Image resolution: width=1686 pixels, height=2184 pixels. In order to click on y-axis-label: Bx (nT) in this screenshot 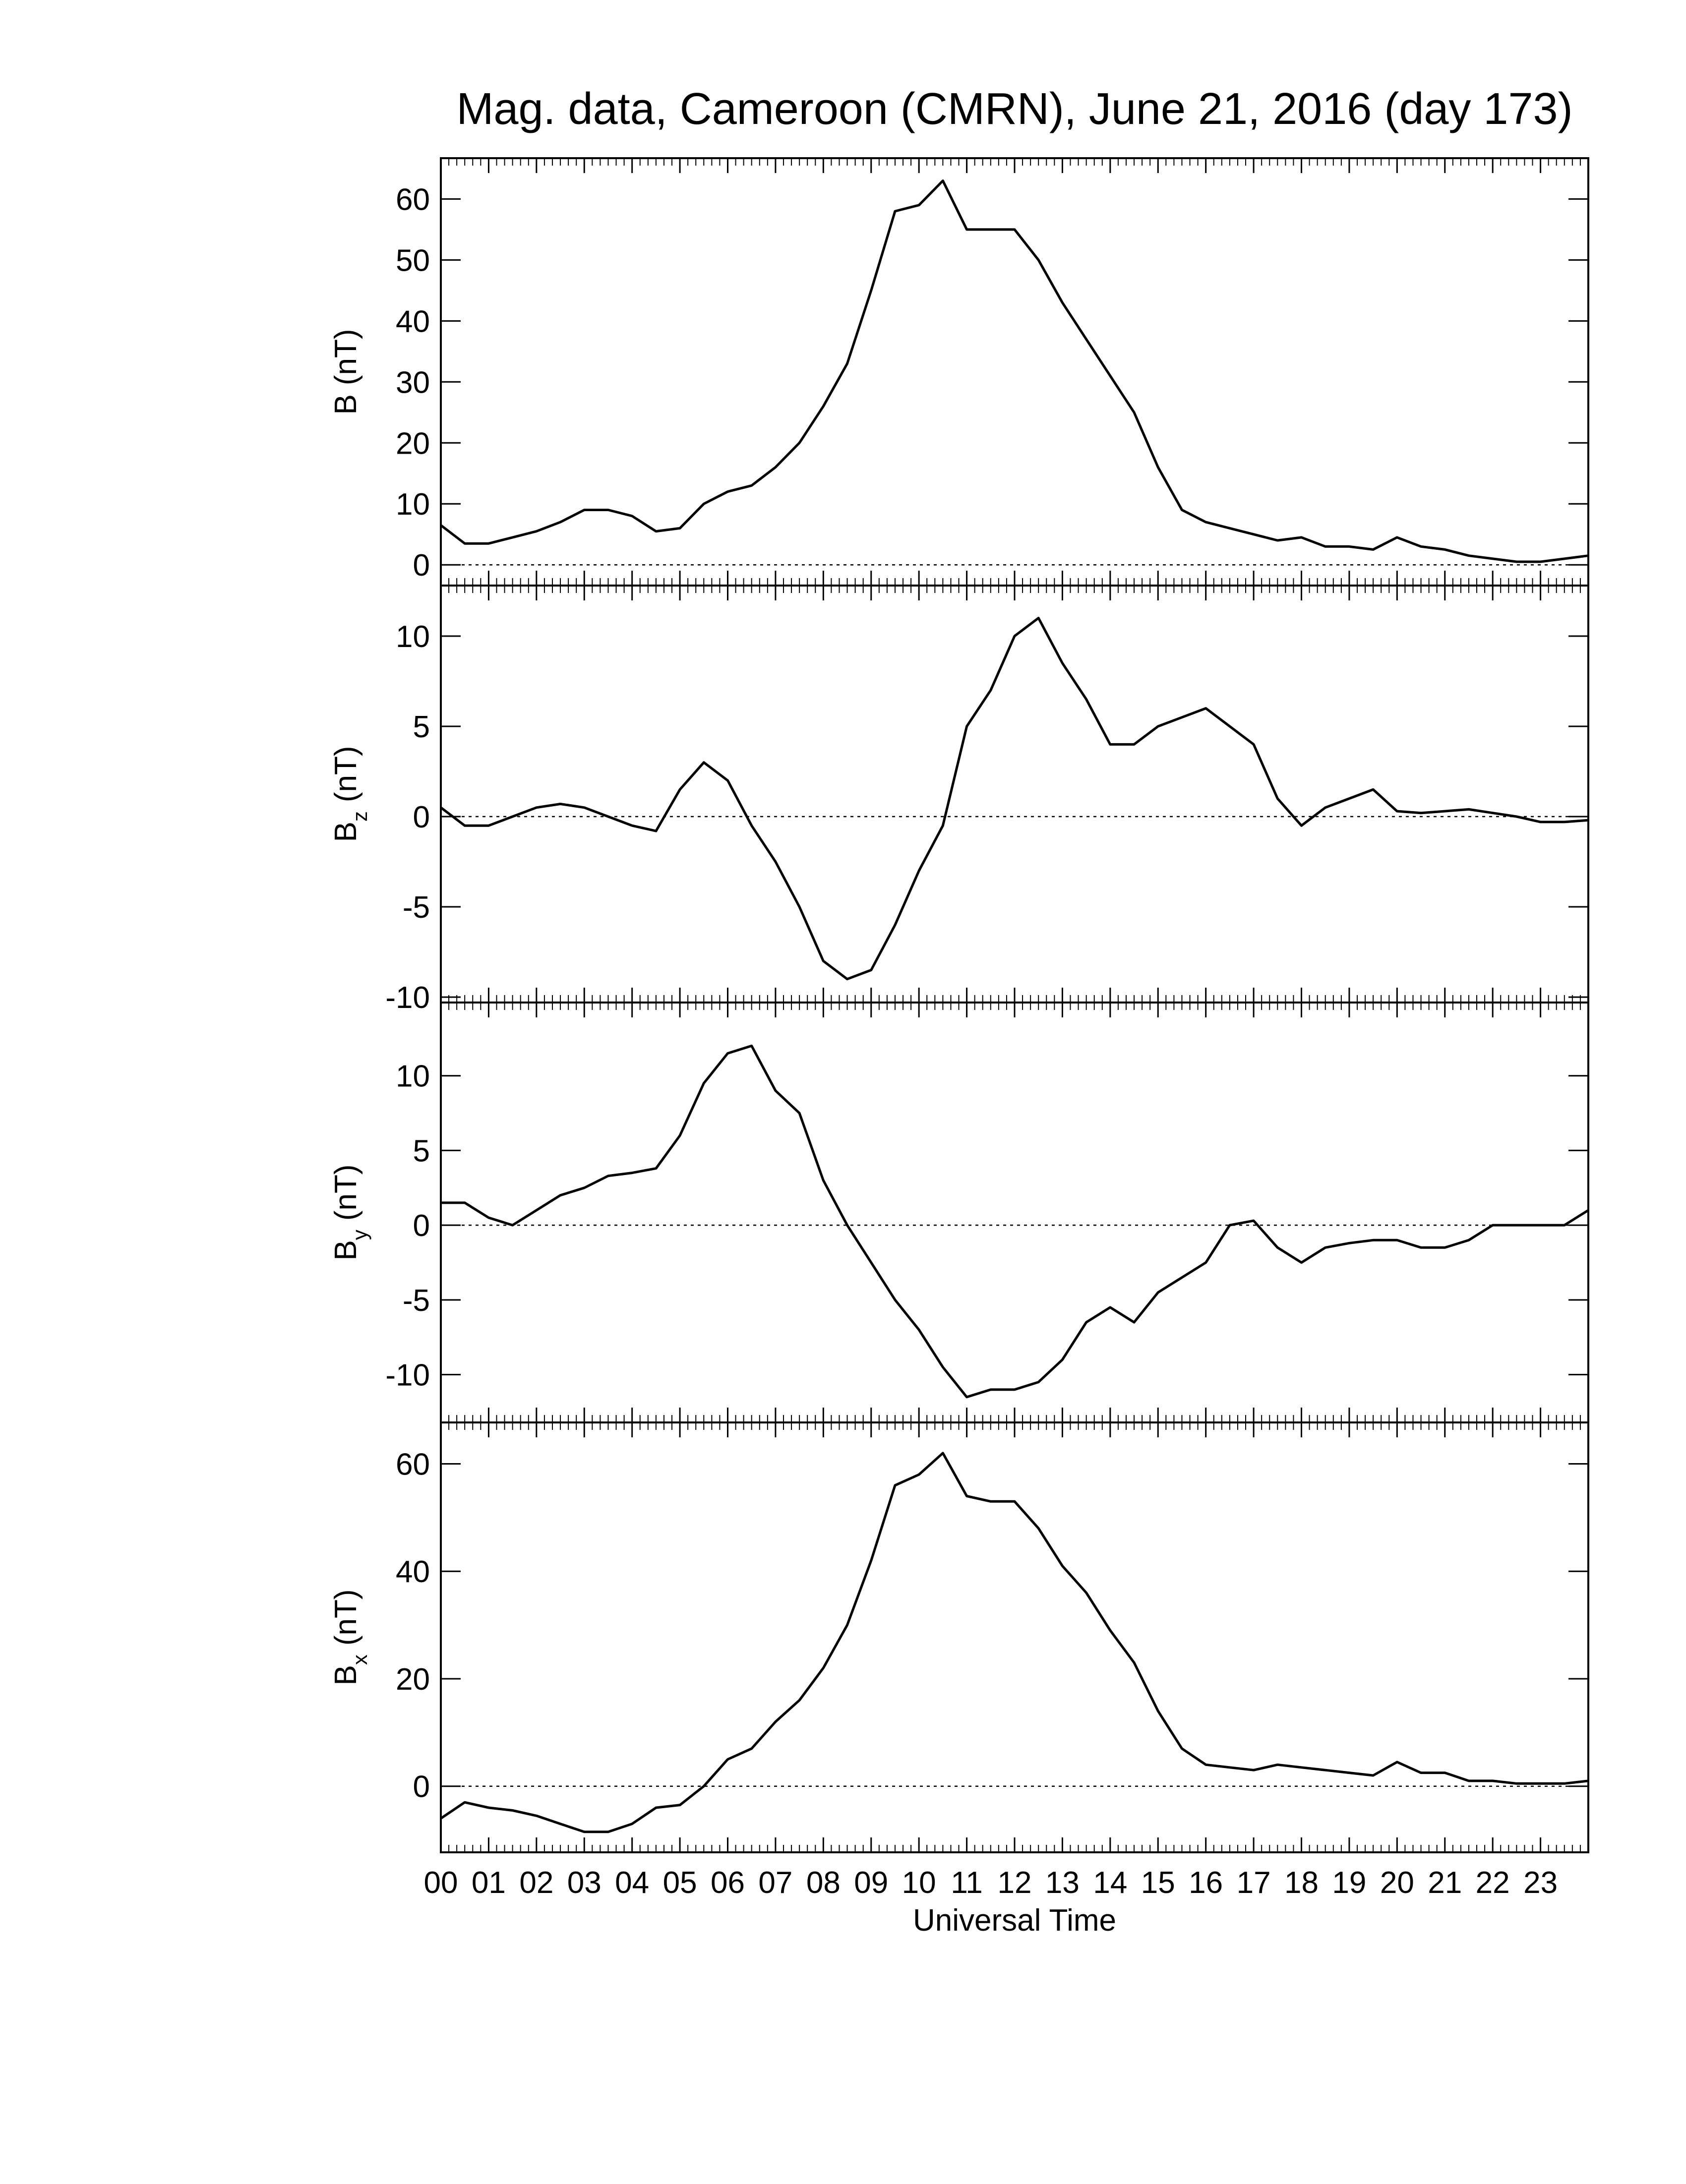, I will do `click(350, 1637)`.